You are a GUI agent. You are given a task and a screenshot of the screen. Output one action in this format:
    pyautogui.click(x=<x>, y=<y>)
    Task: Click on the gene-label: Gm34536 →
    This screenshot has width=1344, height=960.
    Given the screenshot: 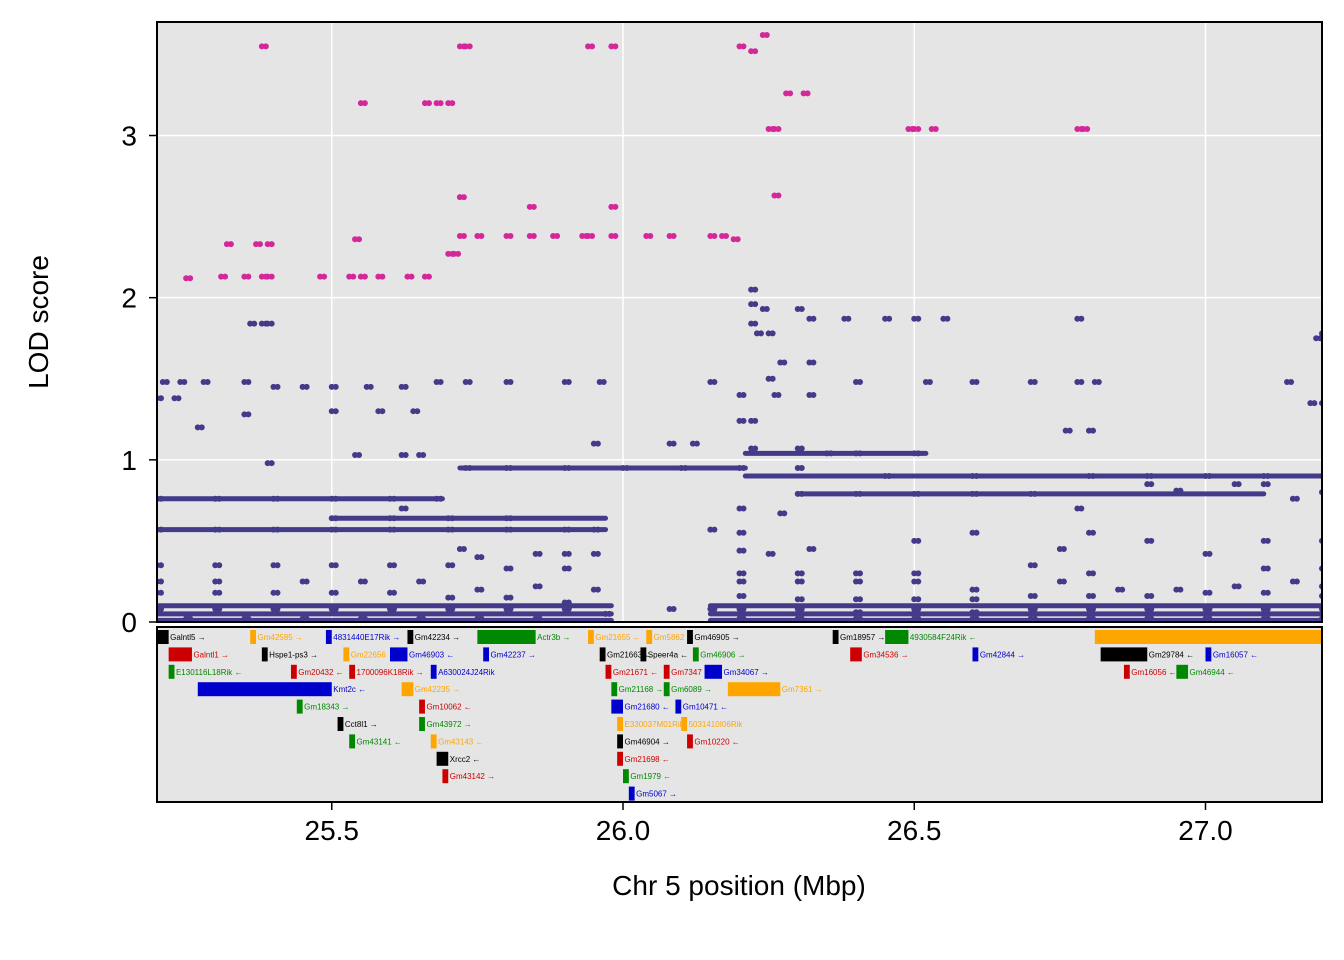 What is the action you would take?
    pyautogui.click(x=885, y=654)
    